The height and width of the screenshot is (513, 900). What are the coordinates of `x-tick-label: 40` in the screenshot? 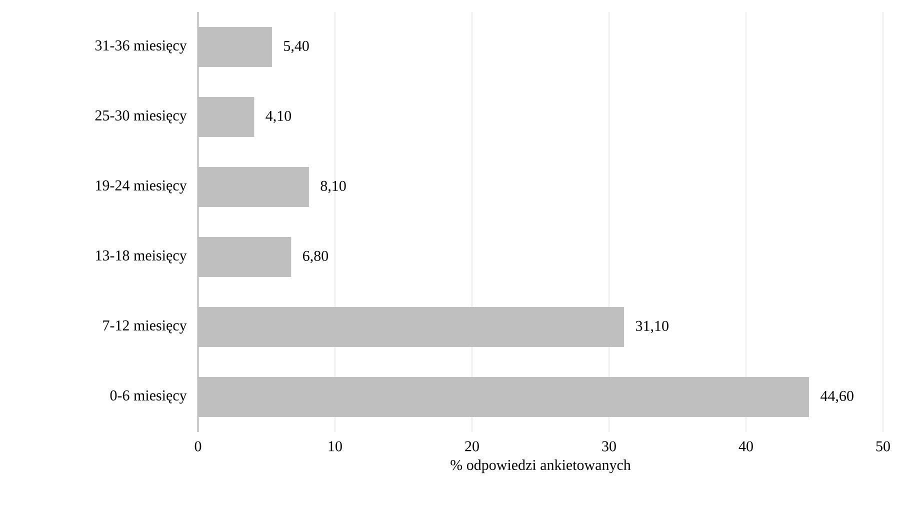 It's located at (745, 446).